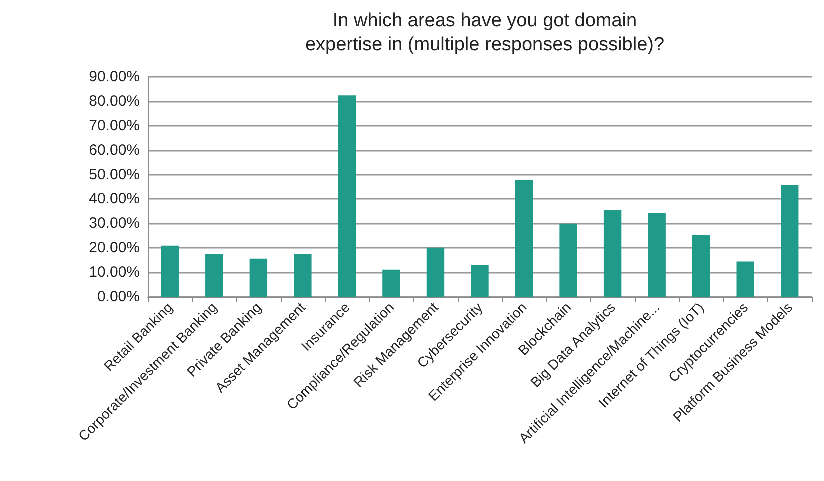 This screenshot has height=481, width=824. What do you see at coordinates (485, 33) in the screenshot?
I see `chart-title: In which areas have you got domain expertise in (multiple responses possible)?` at bounding box center [485, 33].